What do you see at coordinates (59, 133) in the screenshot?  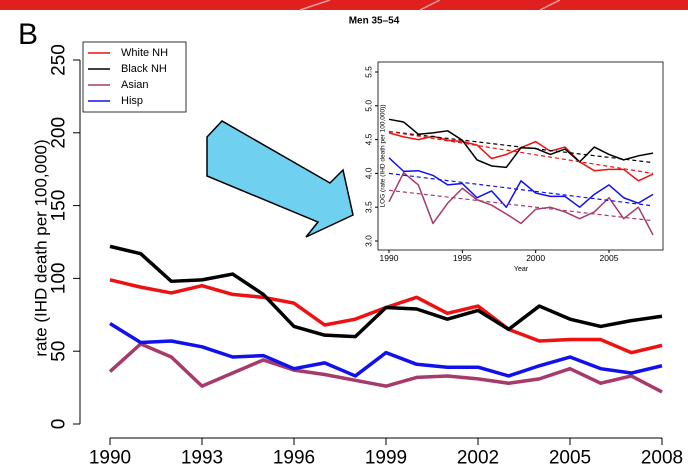 I see `y-tick-label: 200` at bounding box center [59, 133].